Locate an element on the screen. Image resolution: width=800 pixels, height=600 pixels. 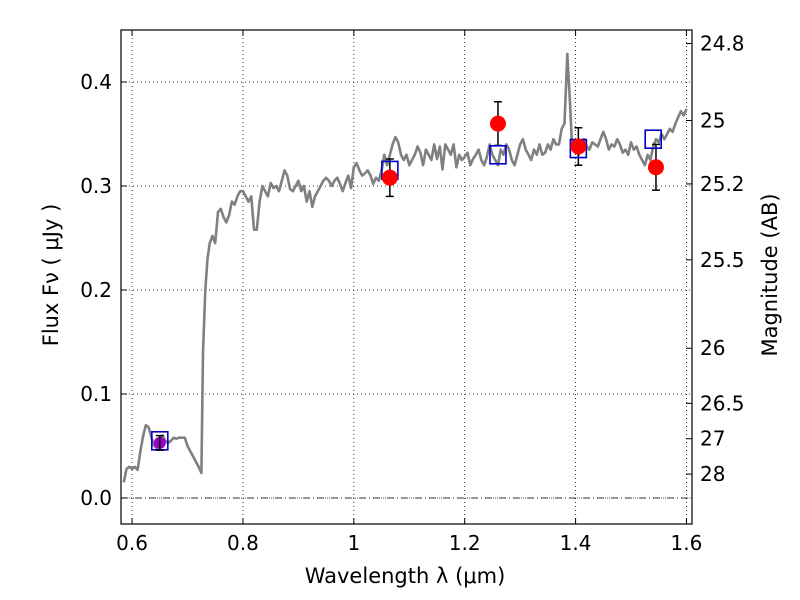
y-tick-label: 0.4 is located at coordinates (96, 82).